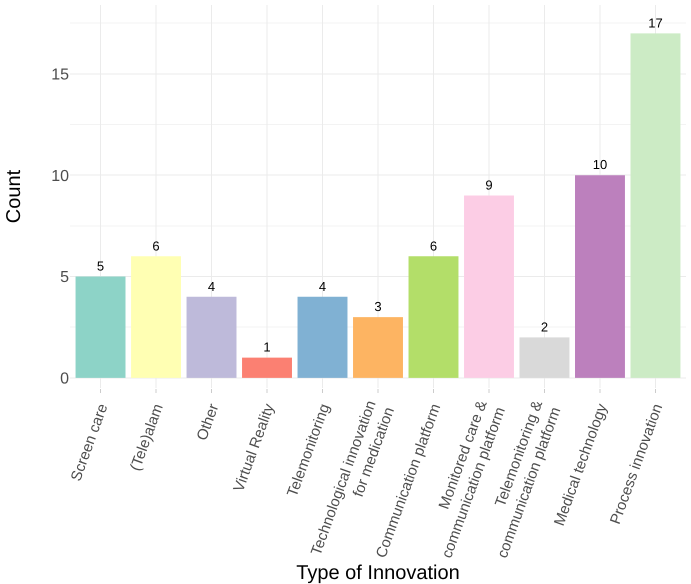  Describe the element at coordinates (90, 443) in the screenshot. I see `x-tick-label: Screen care` at that location.